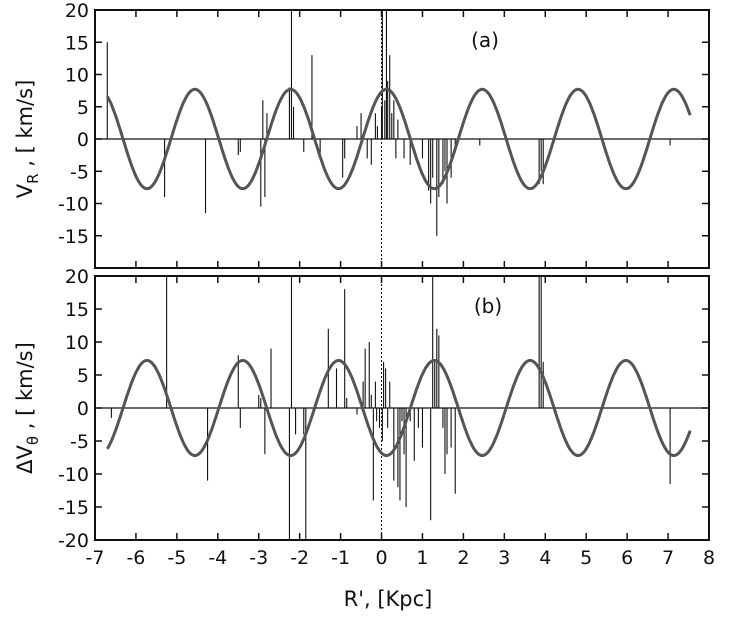 This screenshot has width=732, height=619. What do you see at coordinates (73, 541) in the screenshot?
I see `panel-b-y-tick-label: -20` at bounding box center [73, 541].